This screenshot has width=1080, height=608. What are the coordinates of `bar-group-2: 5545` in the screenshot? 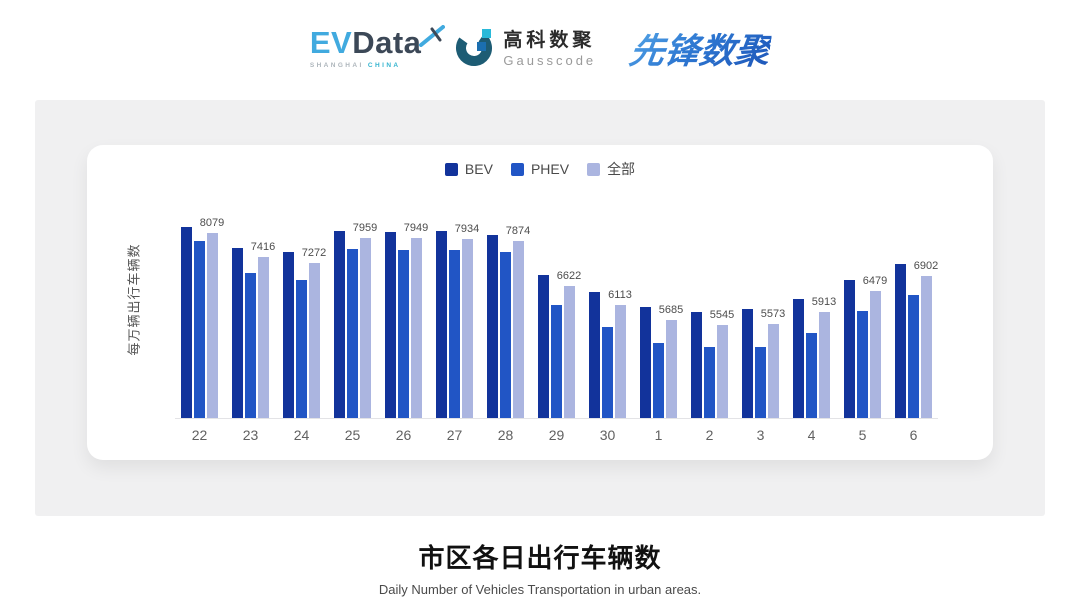 It's located at (712, 363).